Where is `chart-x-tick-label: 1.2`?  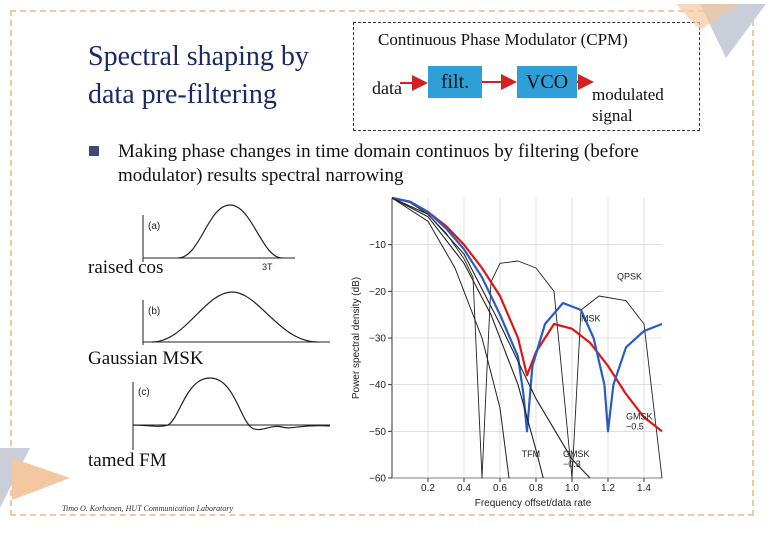 chart-x-tick-label: 1.2 is located at coordinates (608, 488).